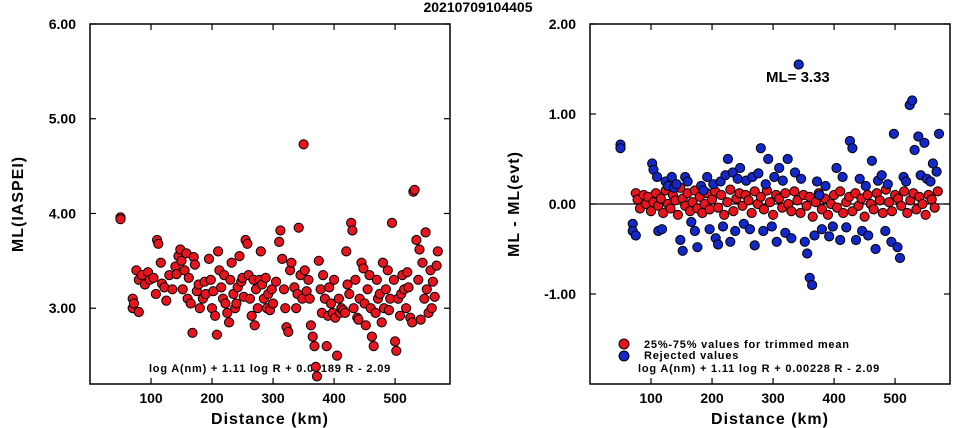 Image resolution: width=955 pixels, height=428 pixels. I want to click on right-x-tick-label: 100, so click(651, 398).